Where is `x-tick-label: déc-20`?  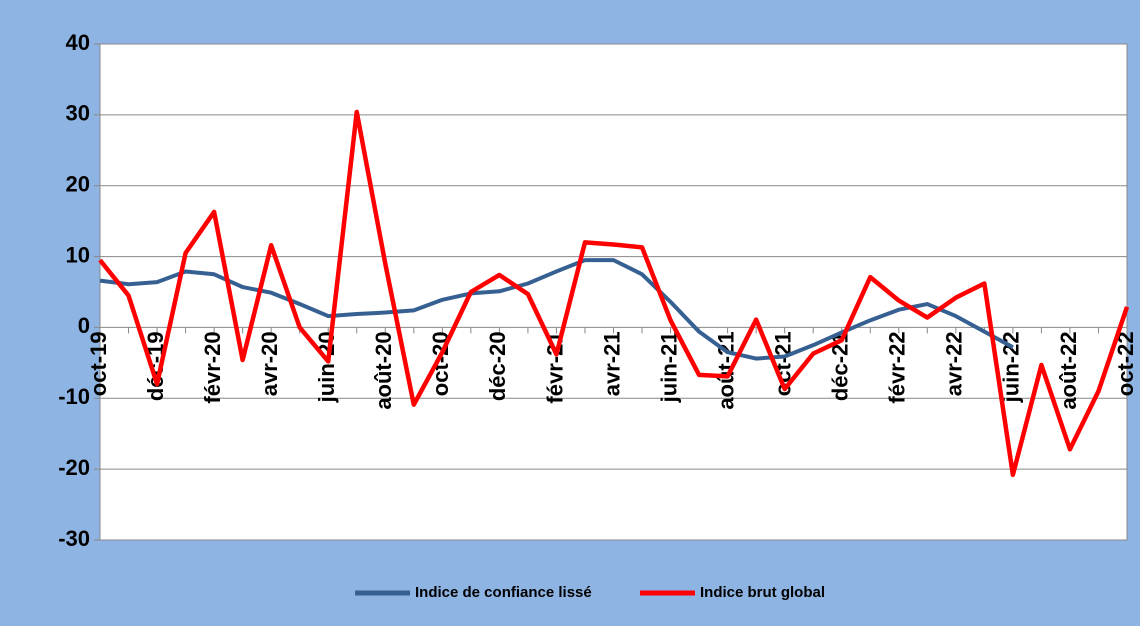
x-tick-label: déc-20 is located at coordinates (497, 366).